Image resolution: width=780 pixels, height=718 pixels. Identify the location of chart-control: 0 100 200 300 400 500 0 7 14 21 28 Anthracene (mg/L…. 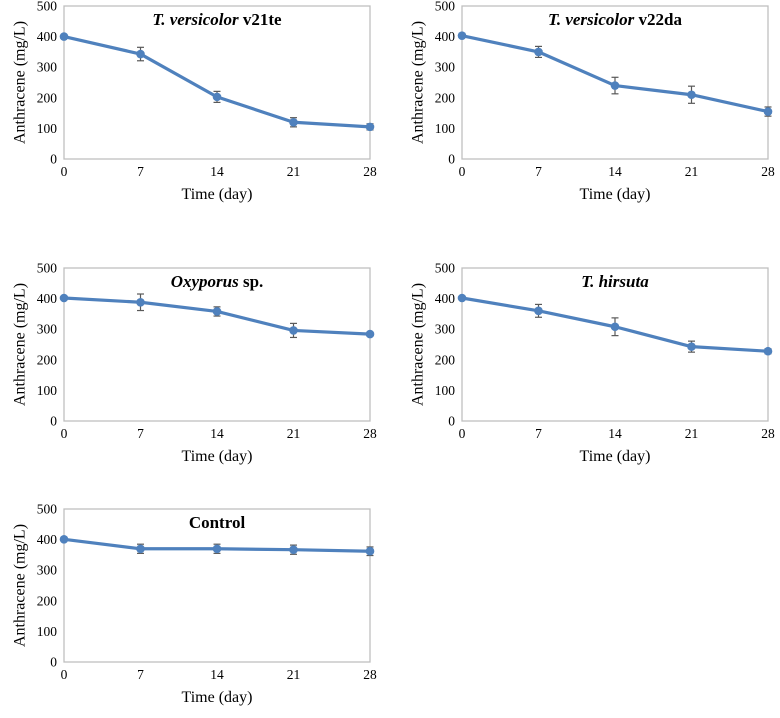
(192, 610).